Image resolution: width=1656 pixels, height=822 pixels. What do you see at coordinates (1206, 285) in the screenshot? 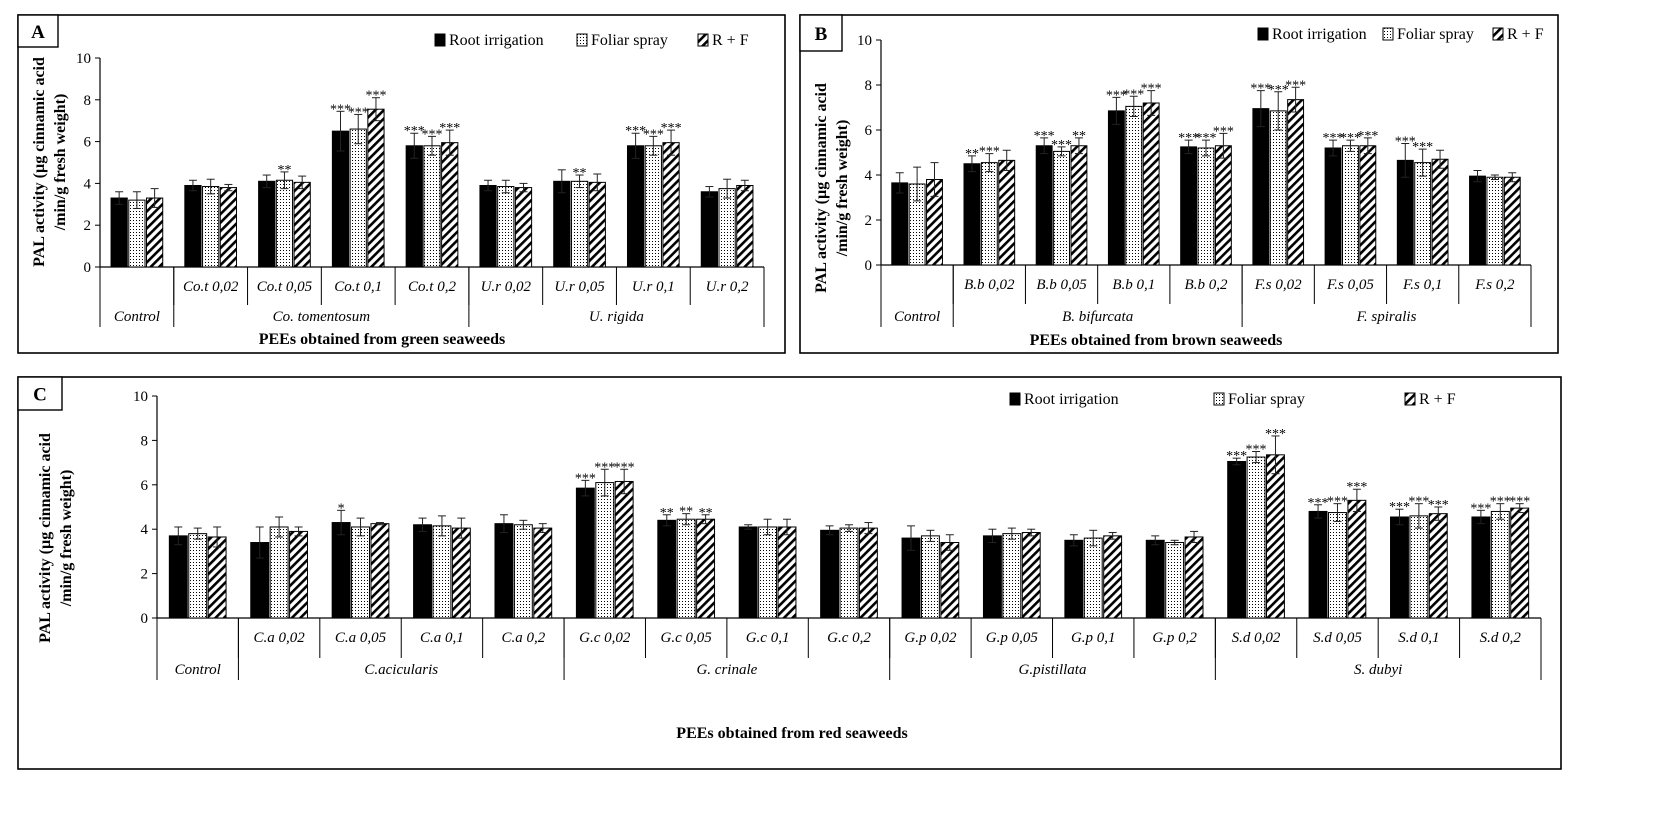
I see `panel-b-category-label: B.b 0,2` at bounding box center [1206, 285].